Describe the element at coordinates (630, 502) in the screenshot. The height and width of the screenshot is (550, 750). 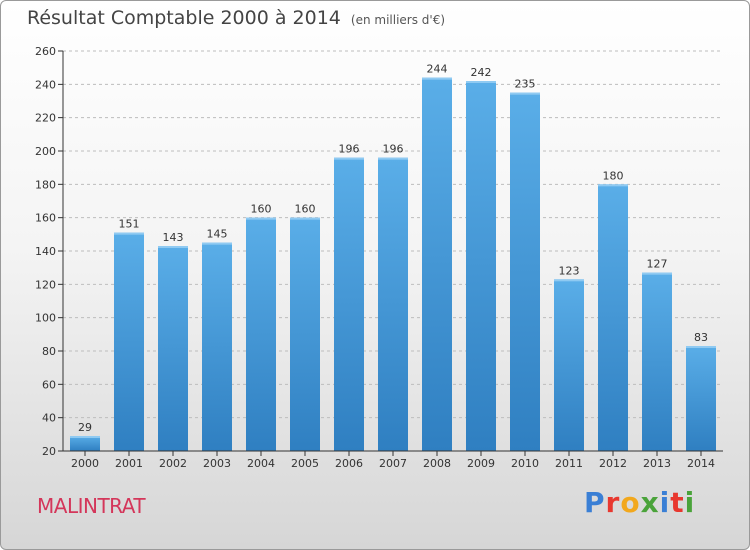
I see `logo-letter: o` at that location.